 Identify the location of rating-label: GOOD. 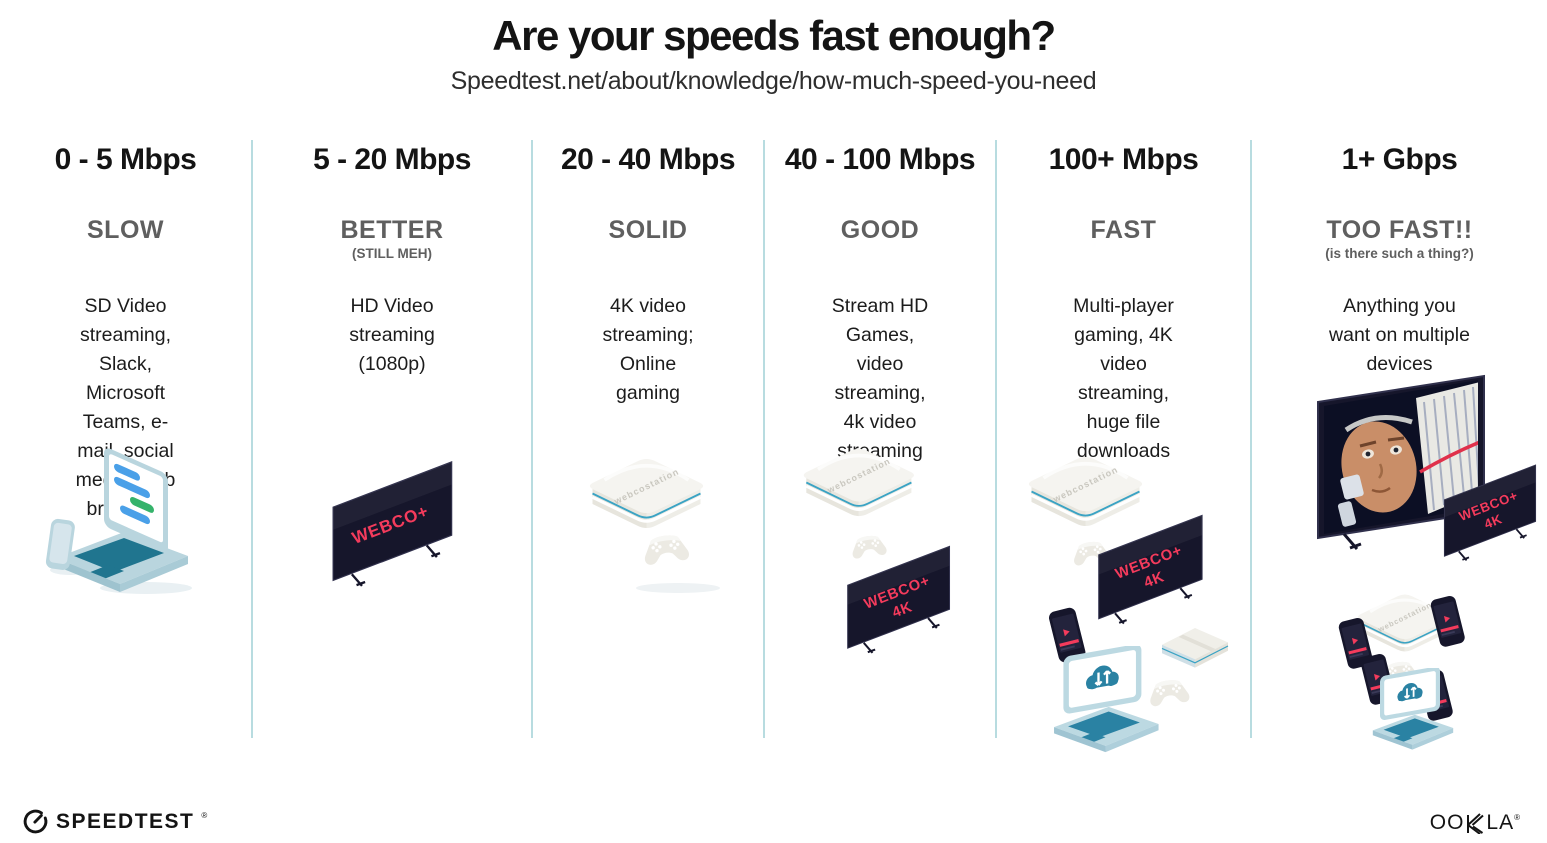
(880, 230).